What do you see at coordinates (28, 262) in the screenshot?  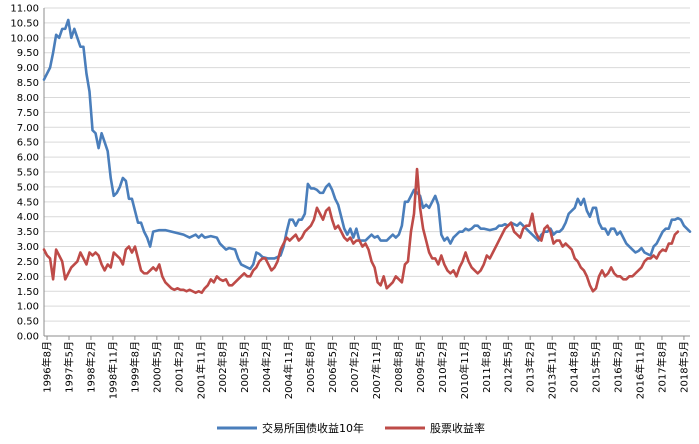 I see `y-tick-label: 2.50` at bounding box center [28, 262].